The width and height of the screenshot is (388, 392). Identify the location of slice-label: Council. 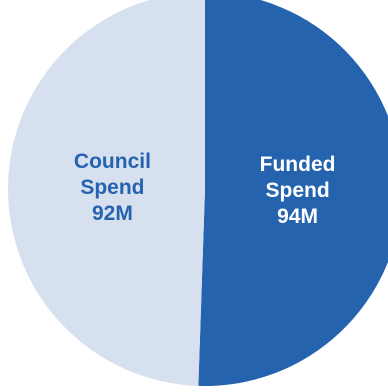
(112, 161).